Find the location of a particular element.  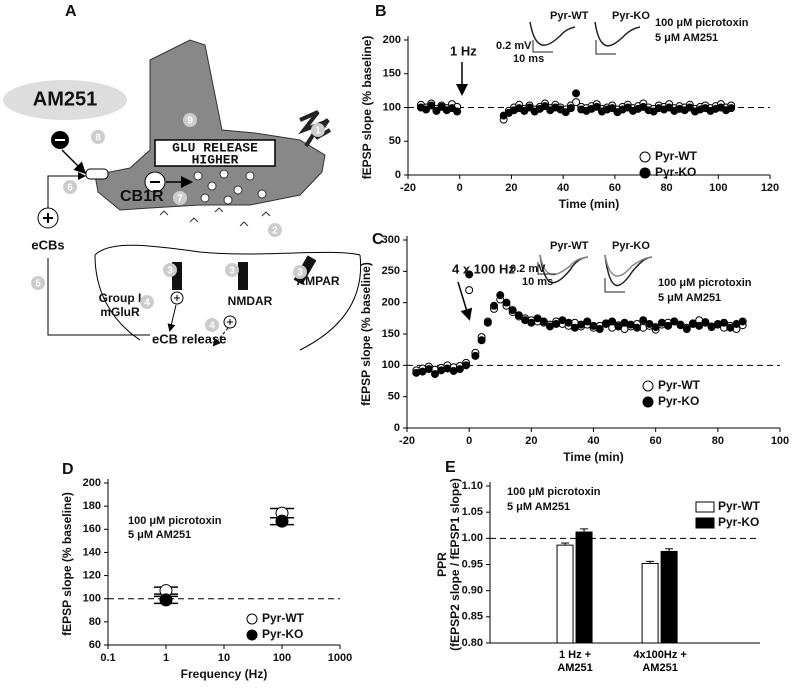

annotation: 5 μM AM251 is located at coordinates (538, 507).